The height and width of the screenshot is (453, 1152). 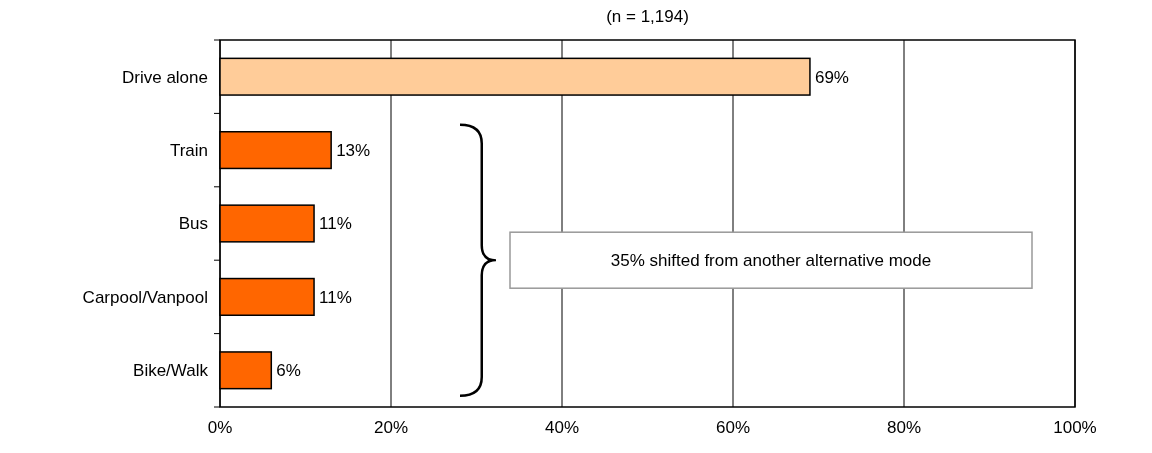 I want to click on data-label: 69%, so click(x=831, y=77).